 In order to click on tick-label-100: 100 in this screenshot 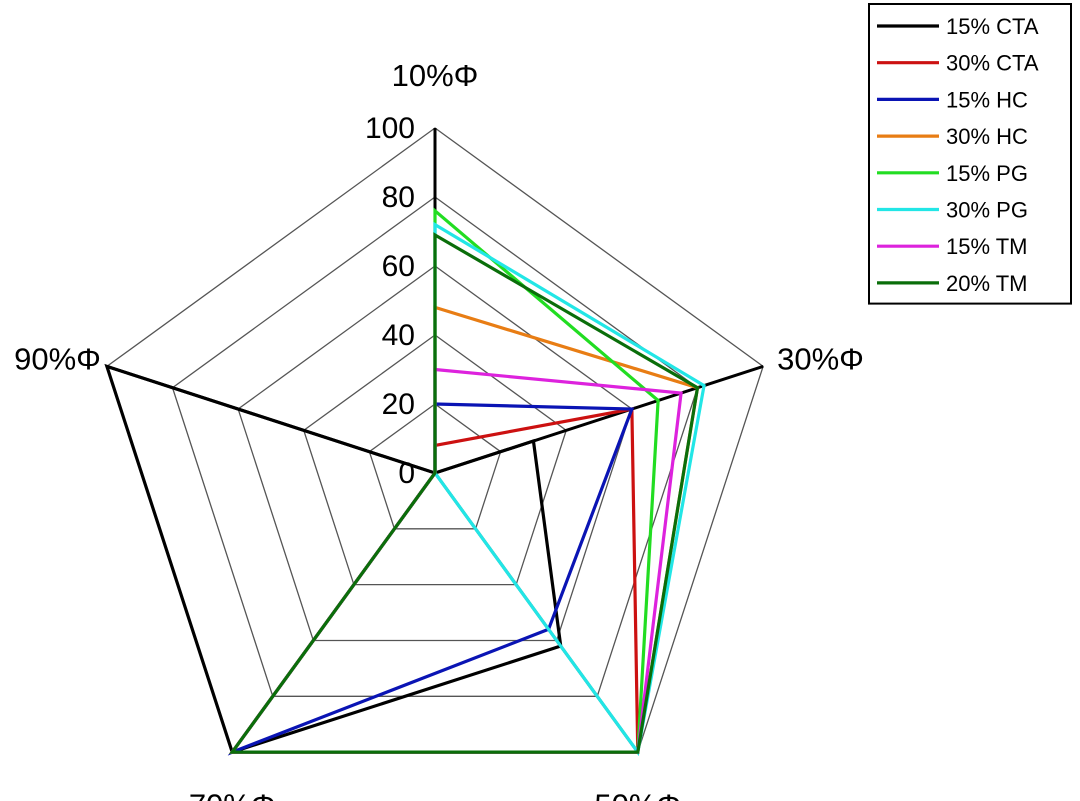, I will do `click(390, 128)`.